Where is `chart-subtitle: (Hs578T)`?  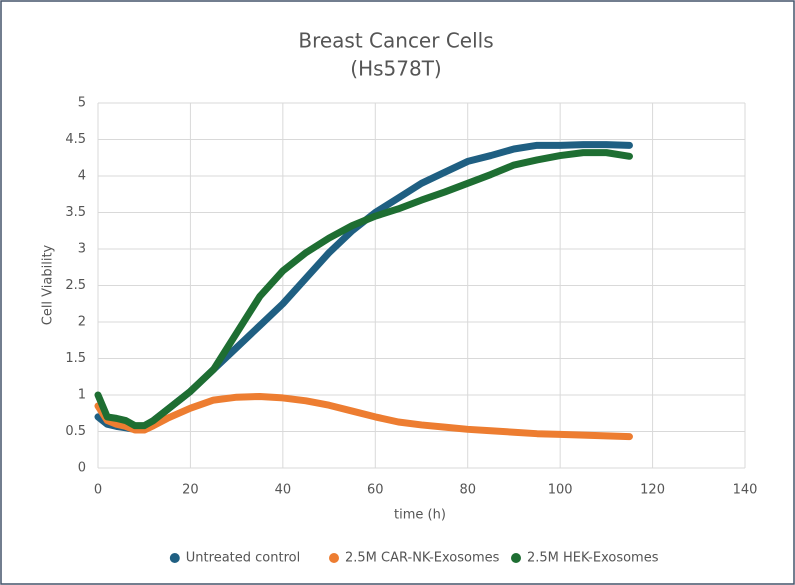
chart-subtitle: (Hs578T) is located at coordinates (395, 69).